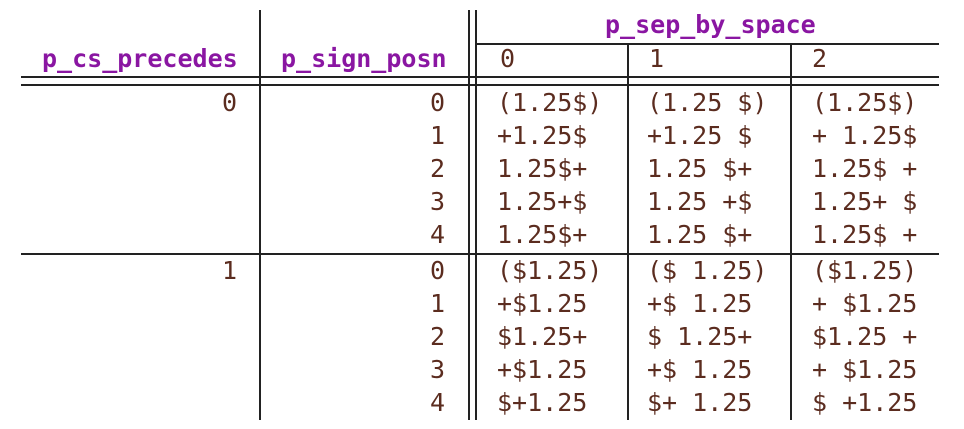  I want to click on format-cell: $+1.25, so click(542, 402).